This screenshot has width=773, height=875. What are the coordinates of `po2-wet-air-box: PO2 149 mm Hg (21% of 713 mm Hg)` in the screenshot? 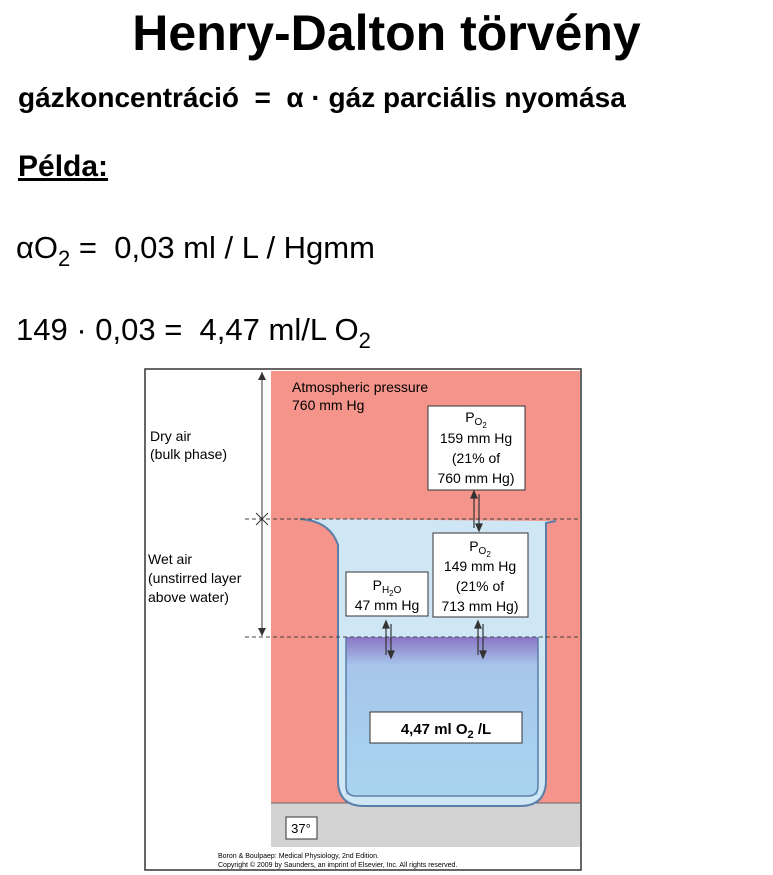 It's located at (480, 575).